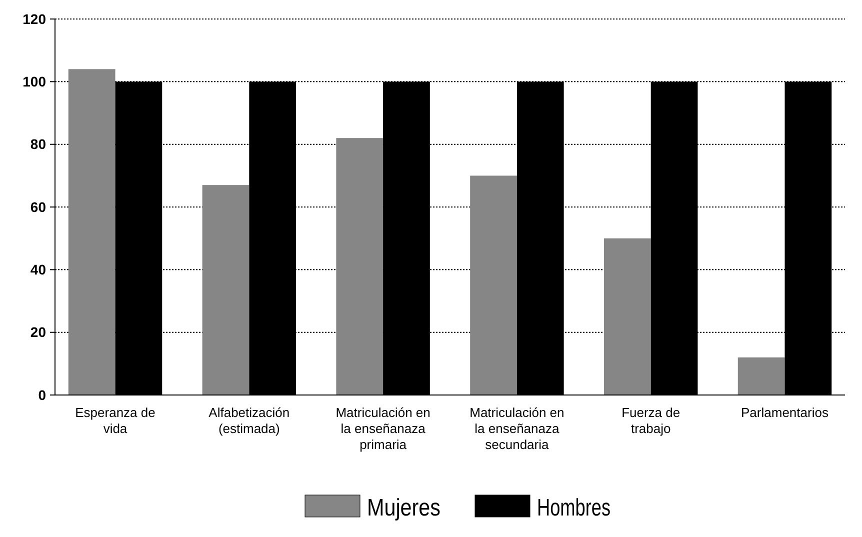  I want to click on x-tick-label: Fuerza de trabajo, so click(651, 420).